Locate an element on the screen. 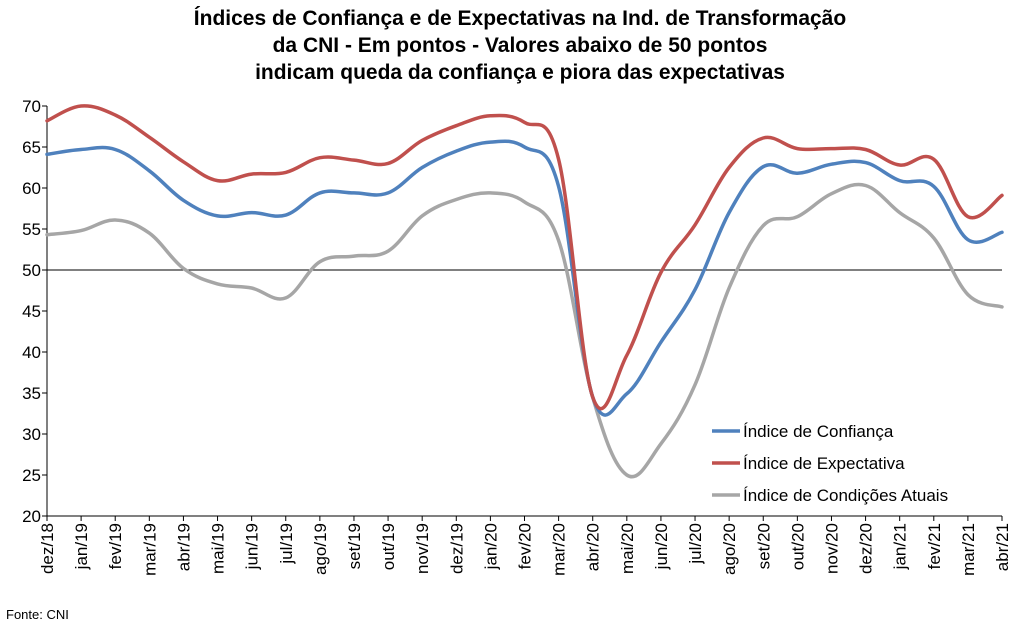 This screenshot has width=1012, height=632. y-axis-tick-labels: 70 65 60 55 50 45 40 35 30 25 20 is located at coordinates (34, 311).